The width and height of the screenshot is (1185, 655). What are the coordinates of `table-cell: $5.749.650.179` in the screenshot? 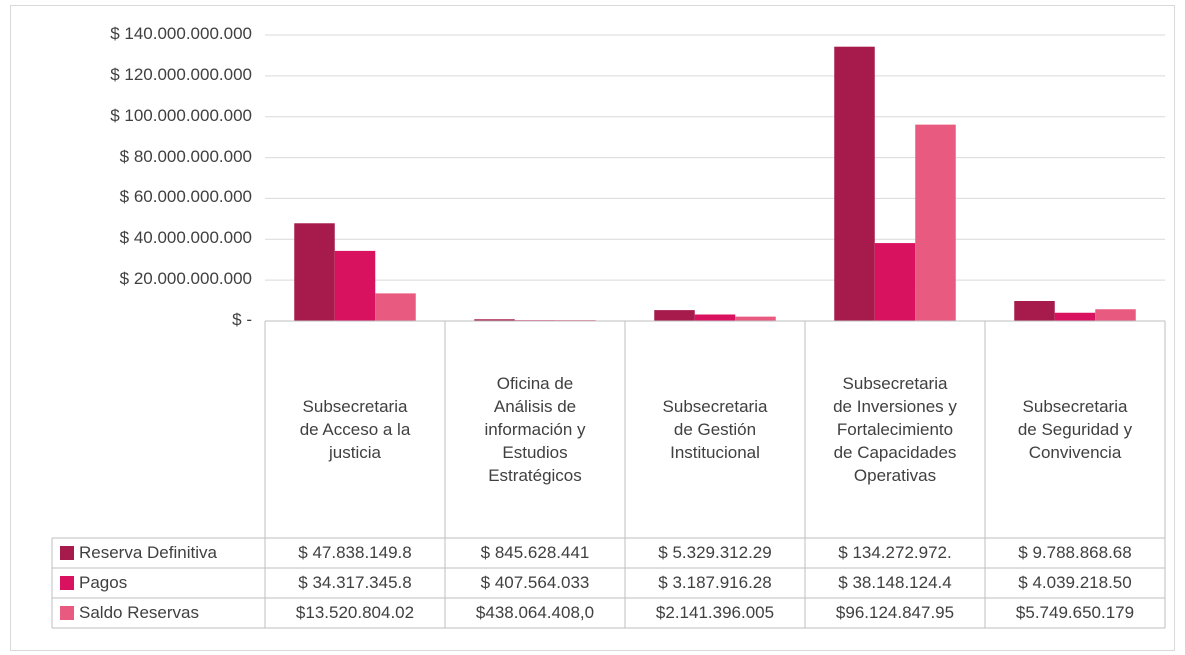 It's located at (1075, 612).